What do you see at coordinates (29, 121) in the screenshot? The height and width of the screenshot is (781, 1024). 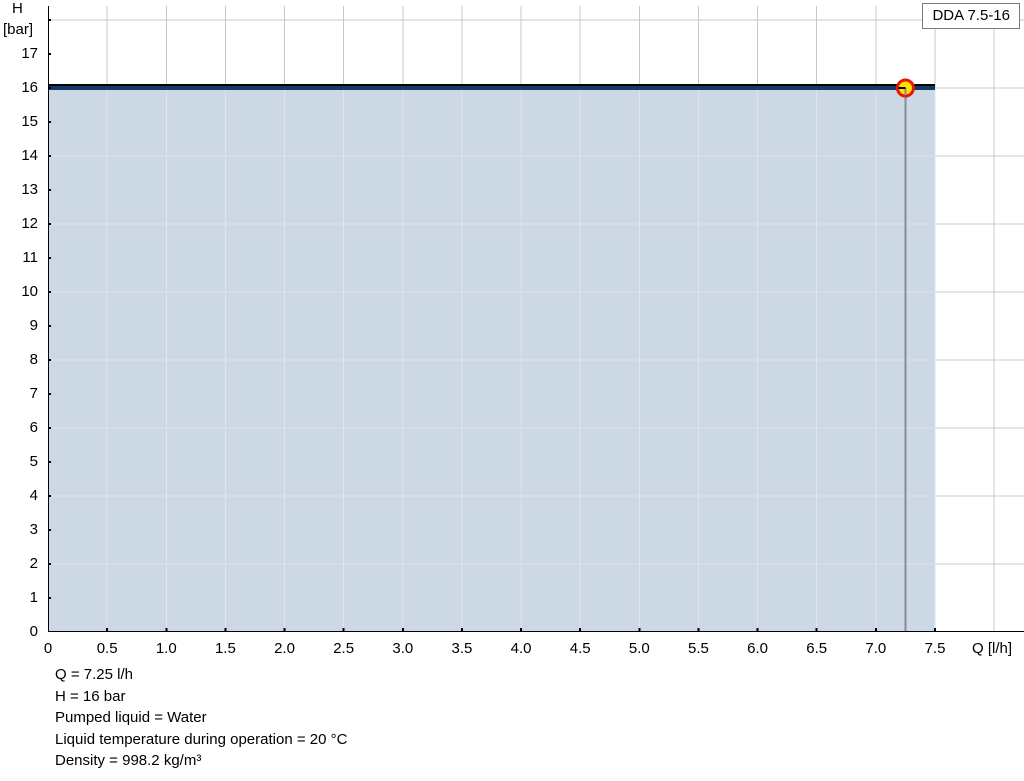 I see `y-tick-label: 15` at bounding box center [29, 121].